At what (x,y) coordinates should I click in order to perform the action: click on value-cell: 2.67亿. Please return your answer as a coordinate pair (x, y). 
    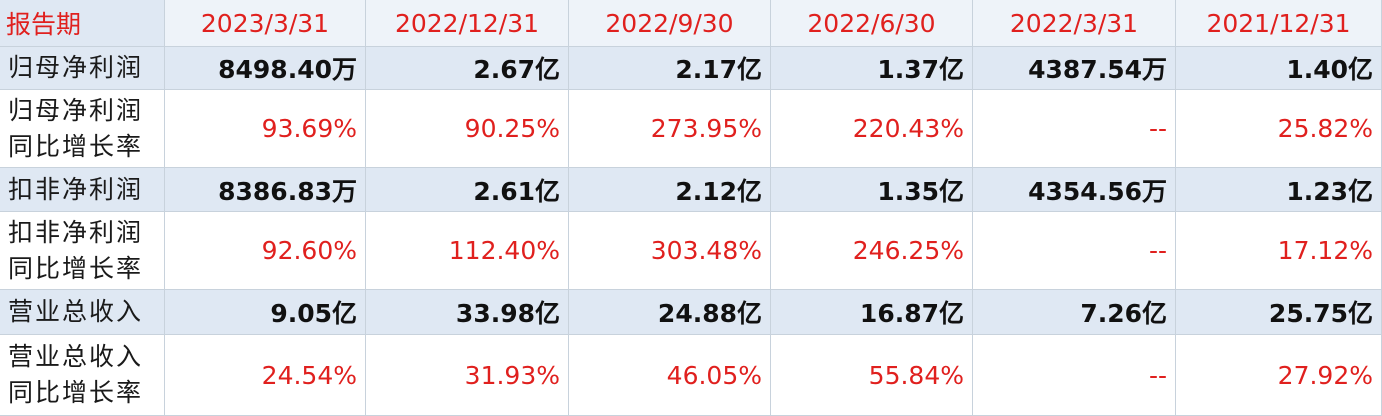
    Looking at the image, I should click on (467, 68).